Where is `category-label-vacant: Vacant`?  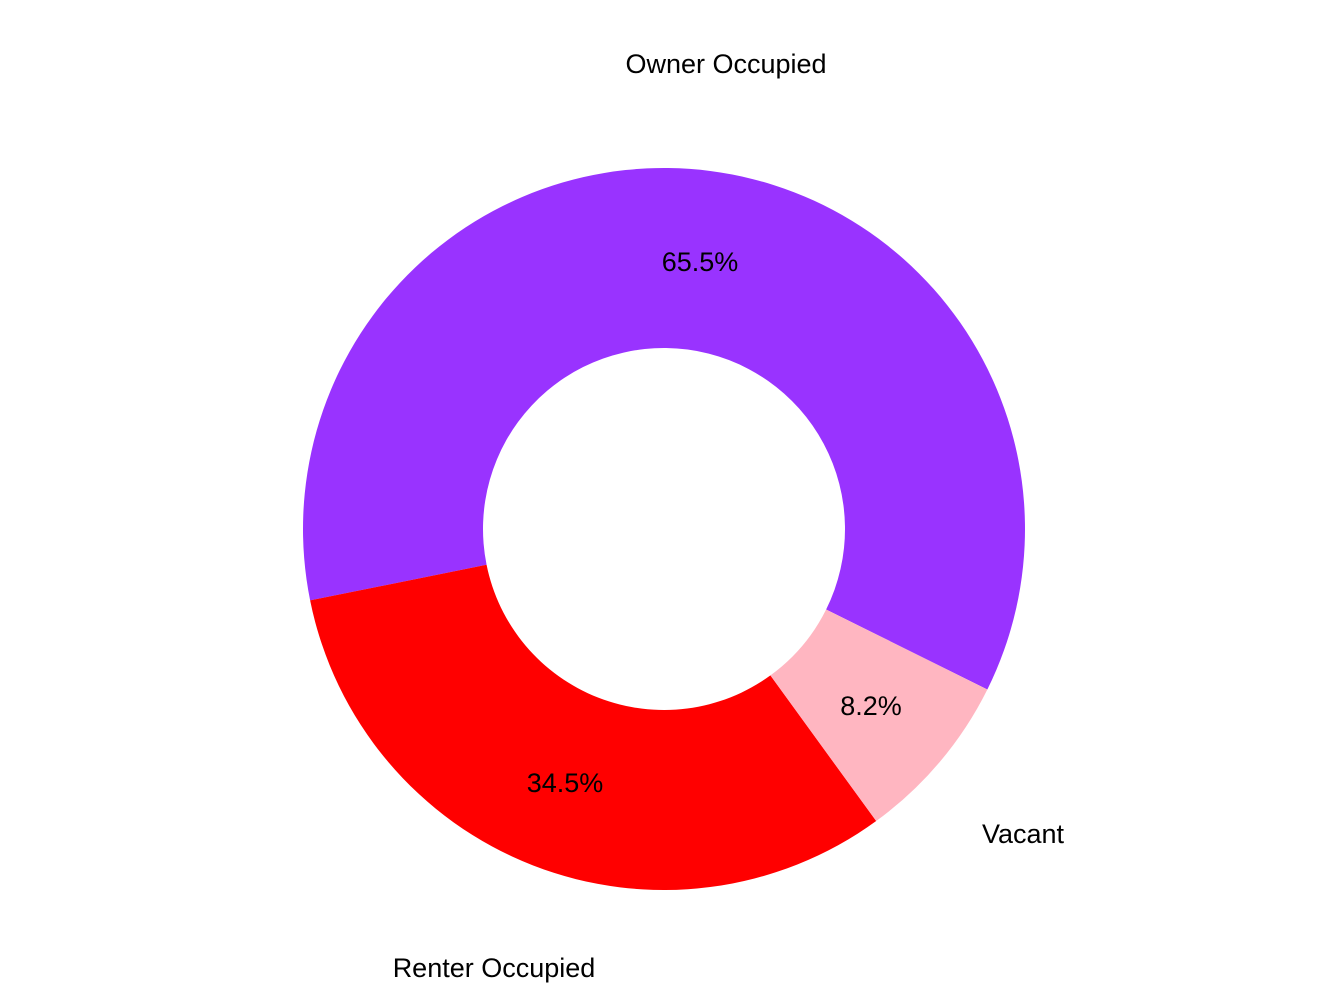
category-label-vacant: Vacant is located at coordinates (1023, 834).